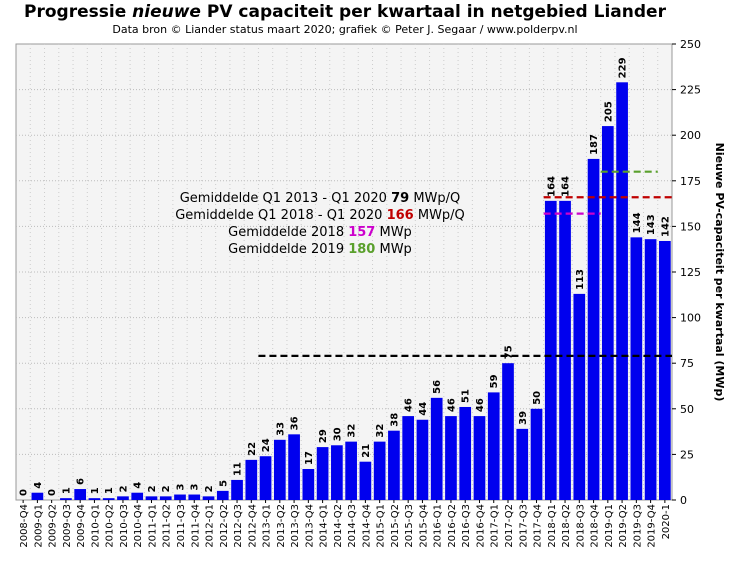 Image resolution: width=730 pixels, height=564 pixels. I want to click on bar-value-label: 22, so click(252, 449).